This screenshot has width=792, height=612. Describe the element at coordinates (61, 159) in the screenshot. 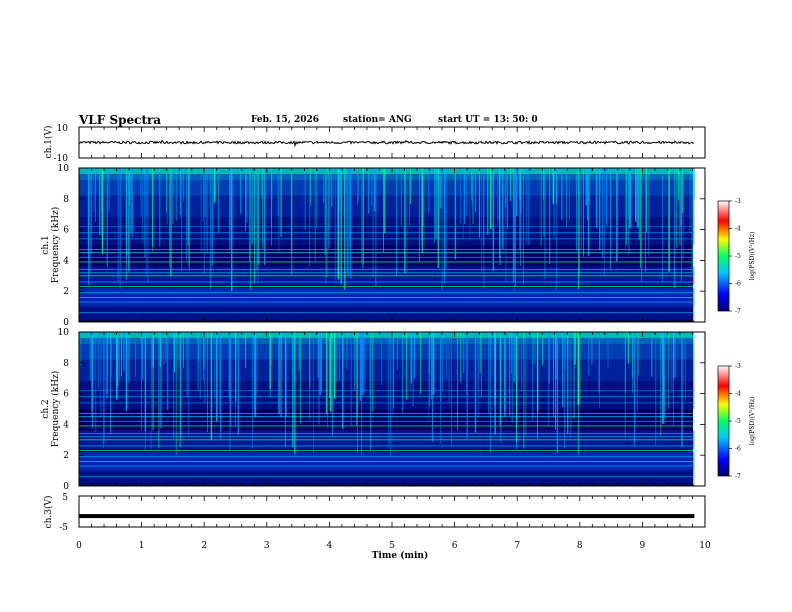

I see `ch1-ytick-bottom: -10` at that location.